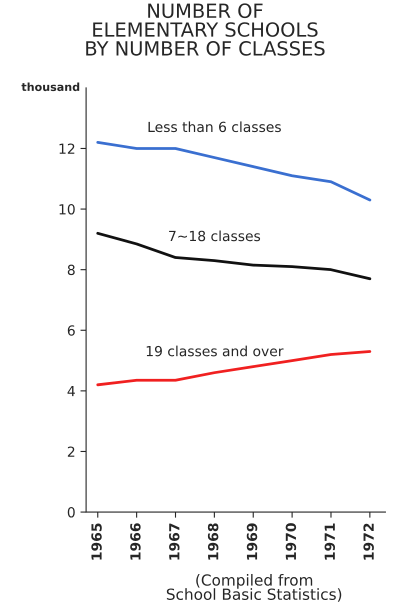  What do you see at coordinates (67, 209) in the screenshot?
I see `y-tick-label: 10` at bounding box center [67, 209].